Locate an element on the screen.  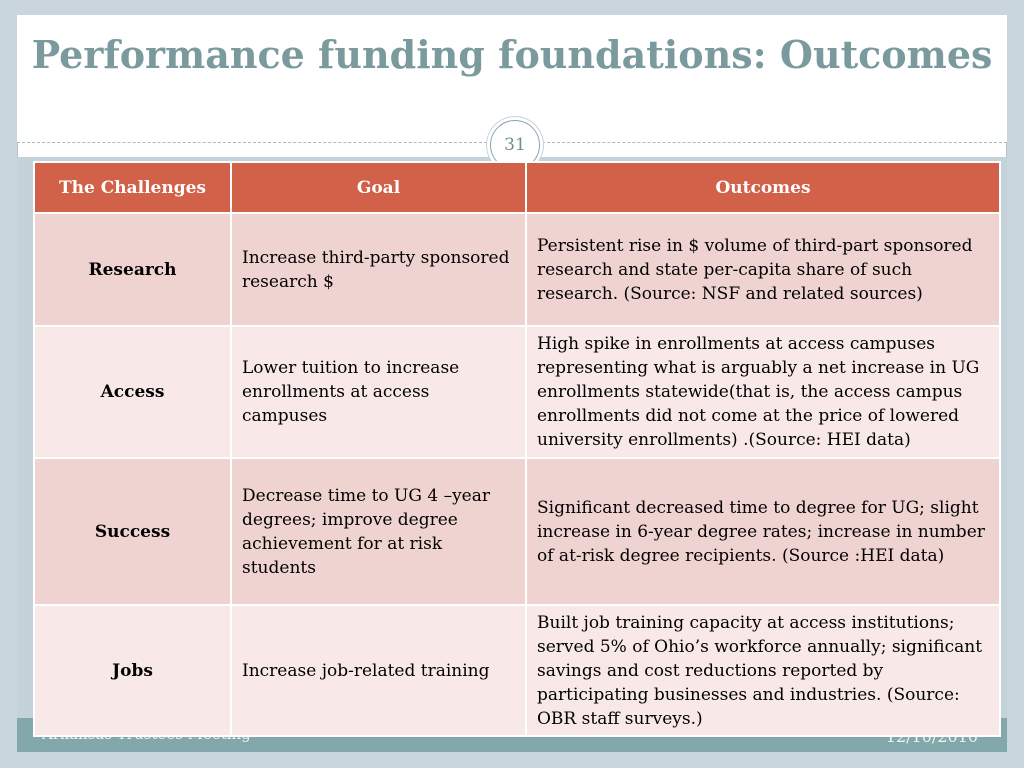
challenge-cell: Access is located at coordinates (132, 392).